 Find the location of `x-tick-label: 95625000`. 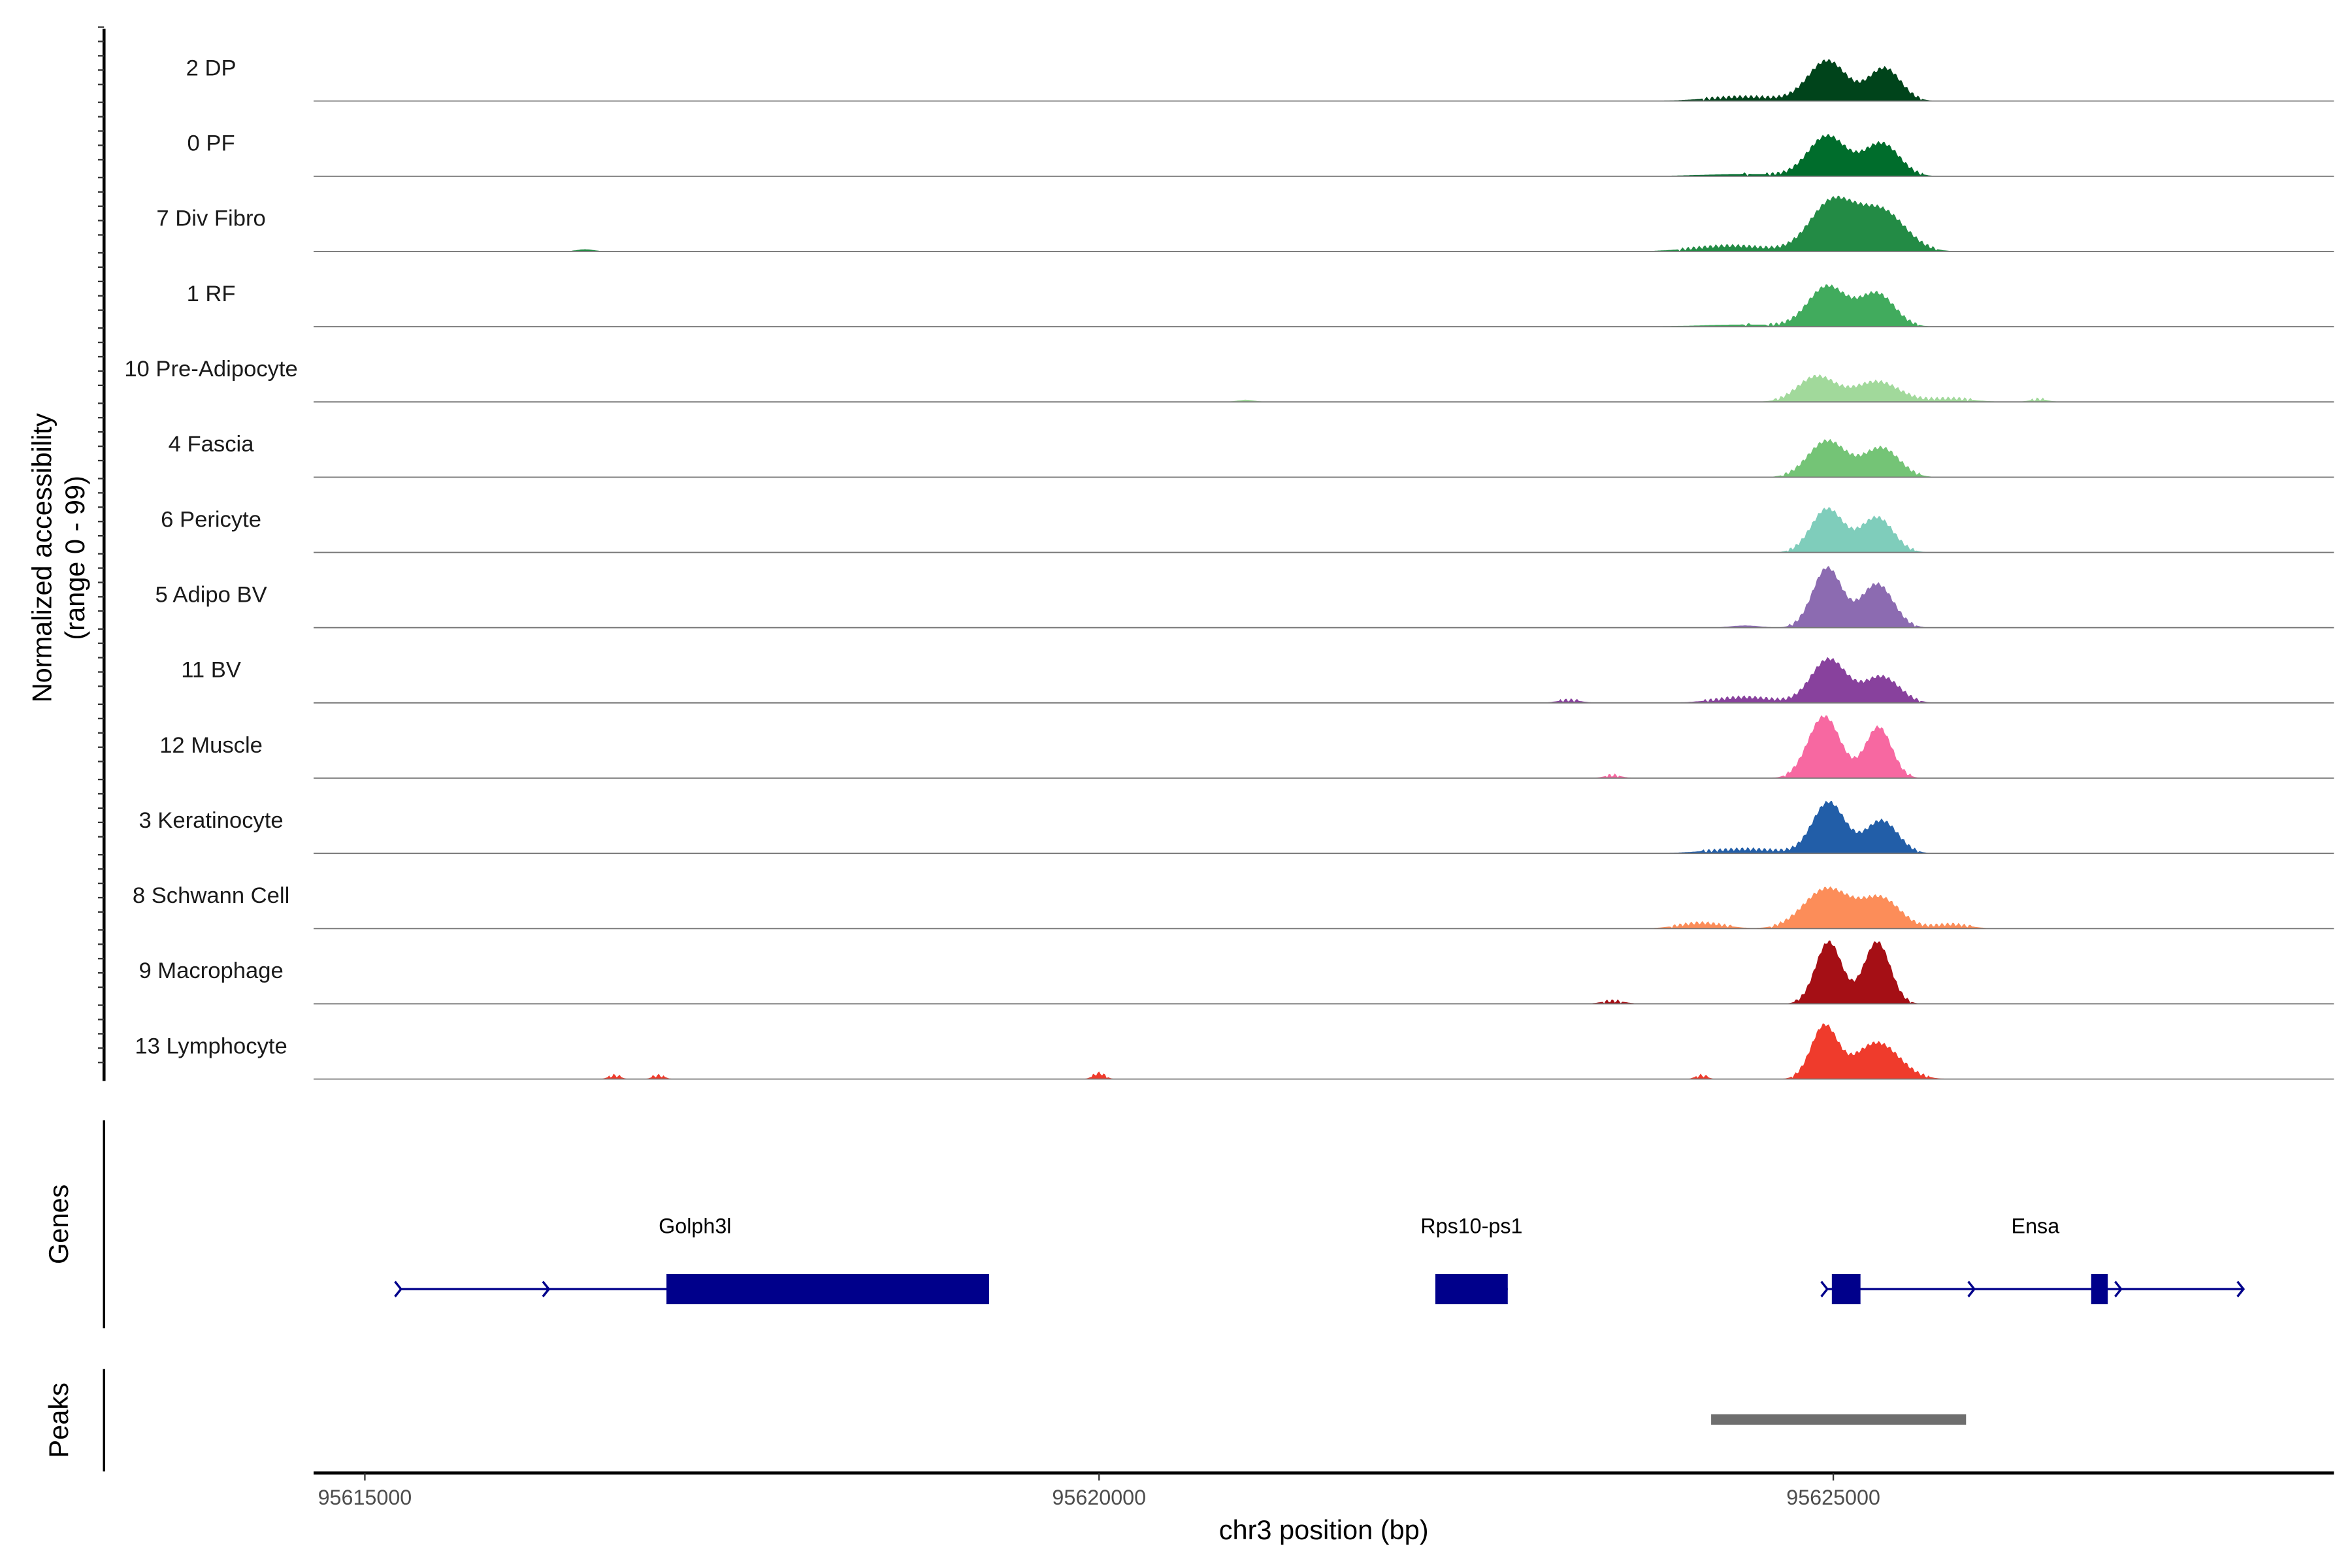

x-tick-label: 95625000 is located at coordinates (1833, 1497).